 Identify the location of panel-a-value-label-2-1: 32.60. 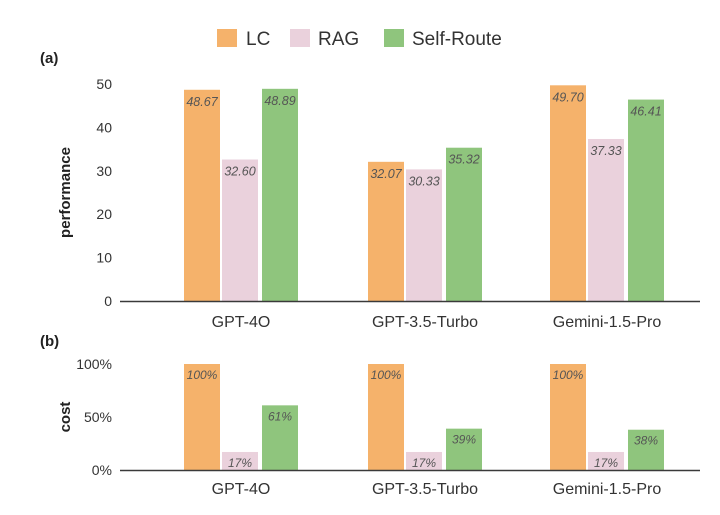
(239, 172).